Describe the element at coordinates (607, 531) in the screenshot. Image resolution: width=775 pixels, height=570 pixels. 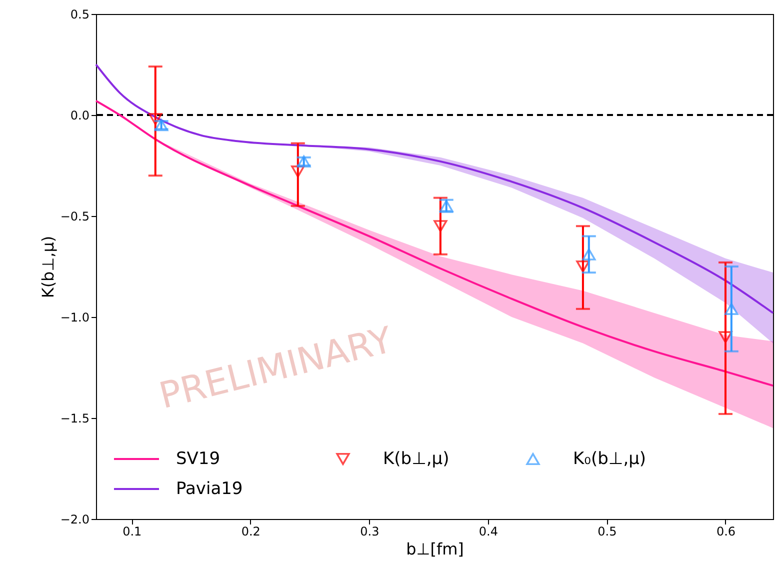
I see `x-tick-label: 0.5` at that location.